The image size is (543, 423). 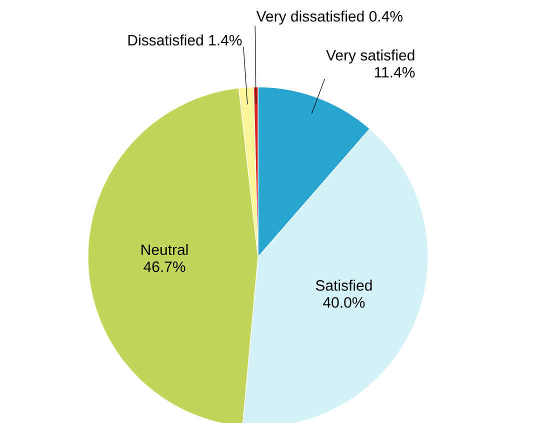 What do you see at coordinates (385, 16) in the screenshot?
I see `data-label: 0.4%` at bounding box center [385, 16].